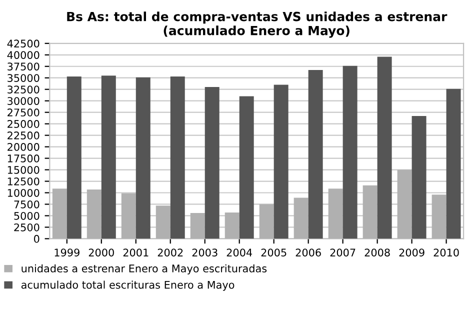  I want to click on y-tick-label: 12500, so click(24, 181).